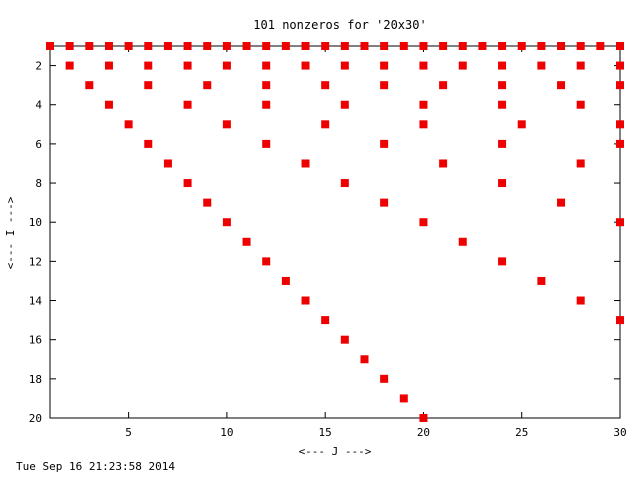 This screenshot has height=480, width=640. I want to click on y-axis-label: <--- I --->, so click(10, 232).